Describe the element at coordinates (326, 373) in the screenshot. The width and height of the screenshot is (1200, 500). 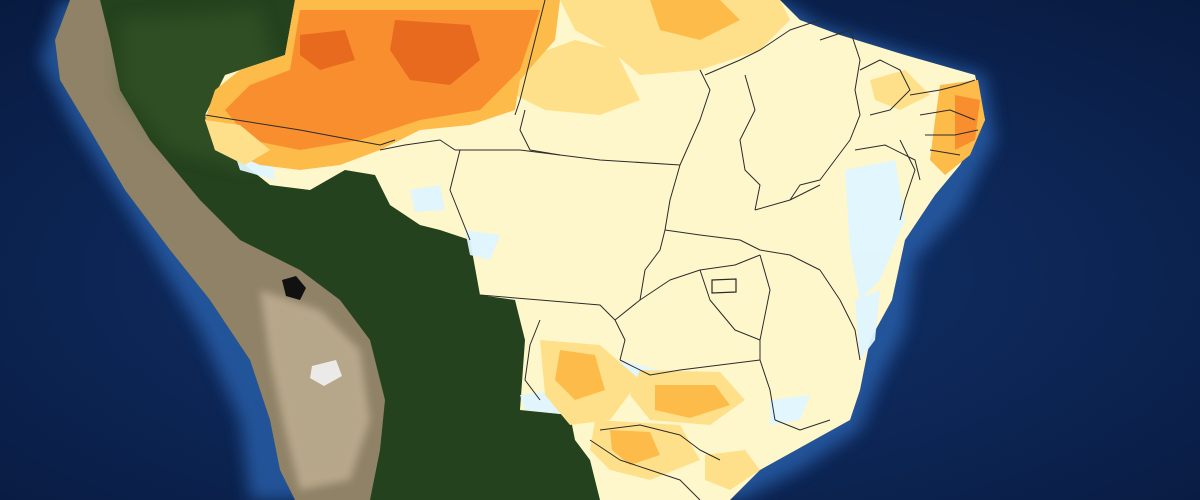
I see `salt-flat` at that location.